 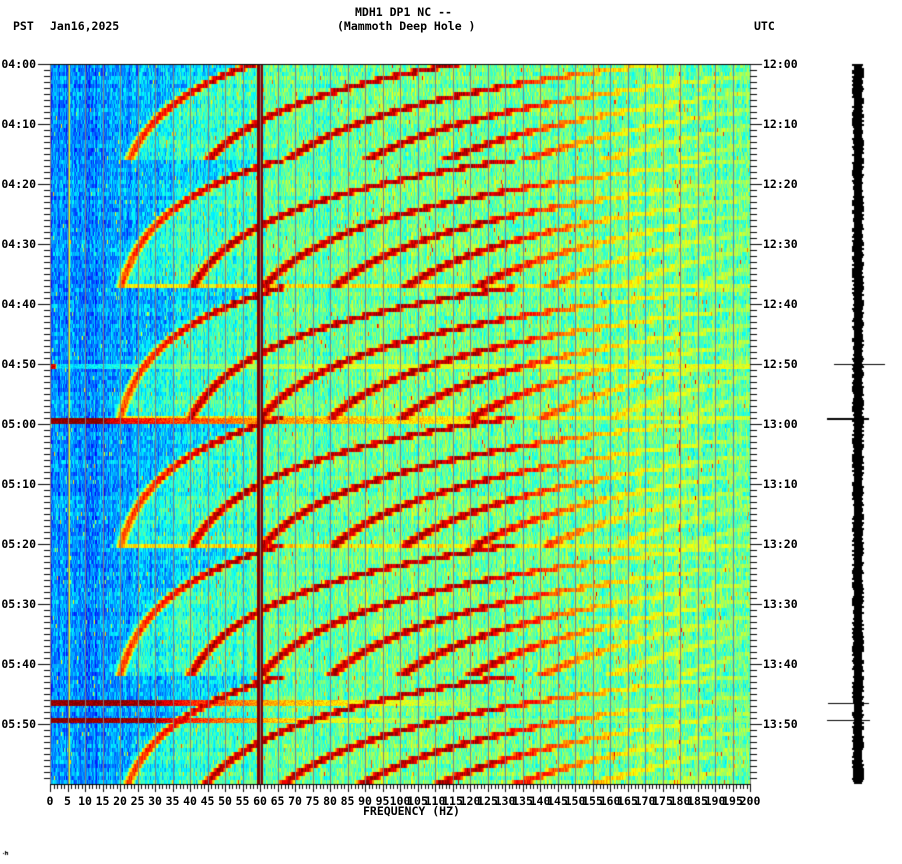 What do you see at coordinates (522, 801) in the screenshot?
I see `x-tick-label: 135` at bounding box center [522, 801].